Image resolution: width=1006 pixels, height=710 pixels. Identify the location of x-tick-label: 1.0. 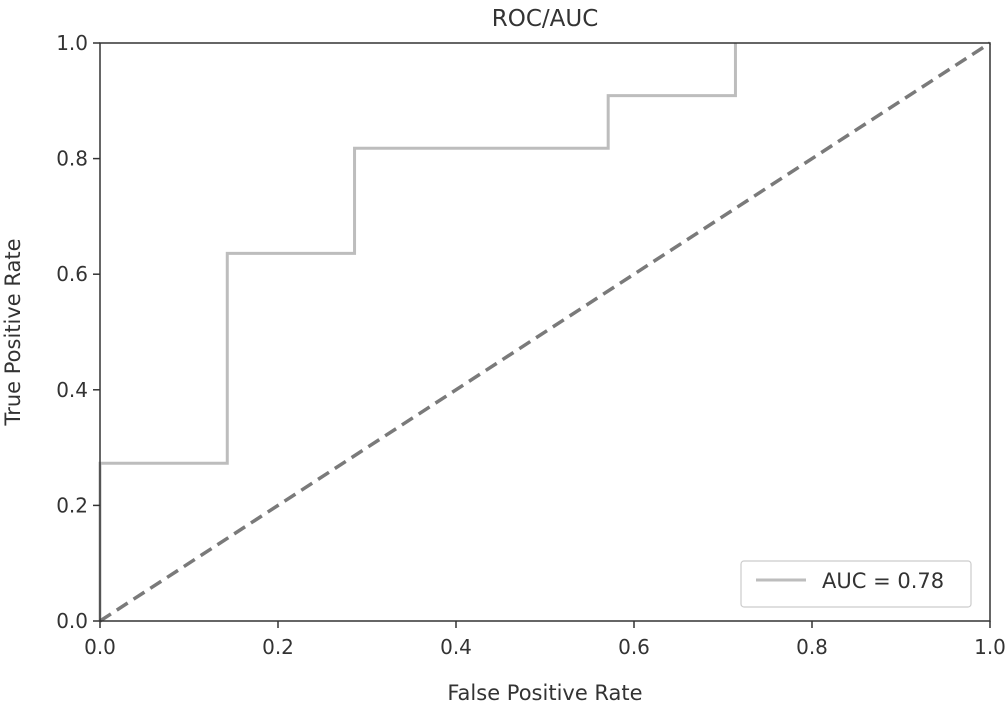
(990, 647).